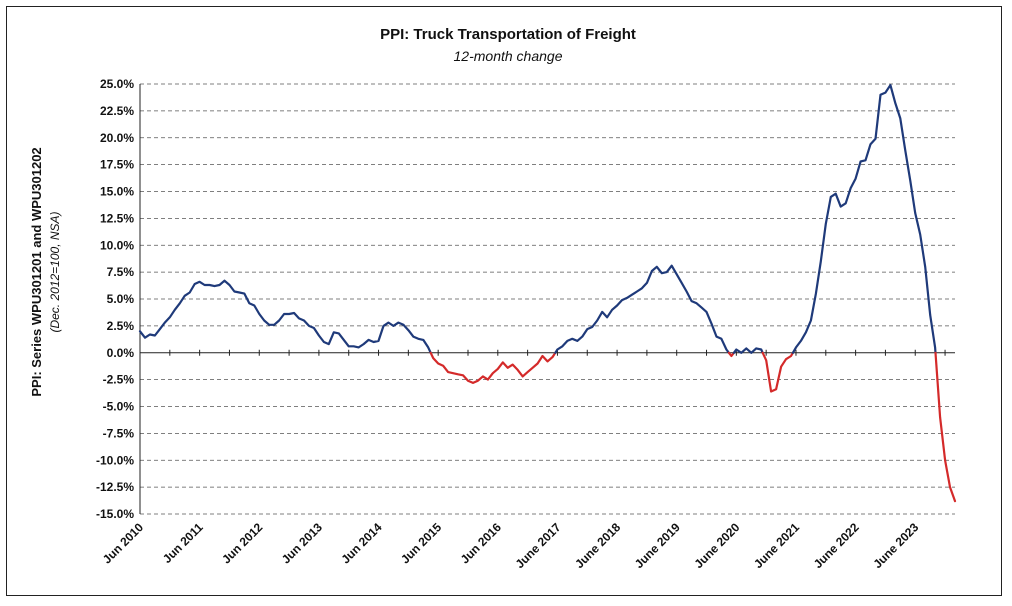 The height and width of the screenshot is (606, 1012). I want to click on x-tick-label: June 2022, so click(836, 545).